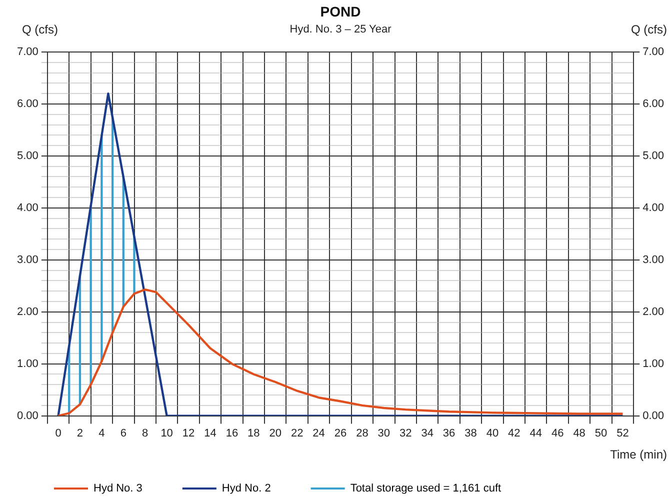  What do you see at coordinates (653, 416) in the screenshot?
I see `y2-tick-label: 0.00` at bounding box center [653, 416].